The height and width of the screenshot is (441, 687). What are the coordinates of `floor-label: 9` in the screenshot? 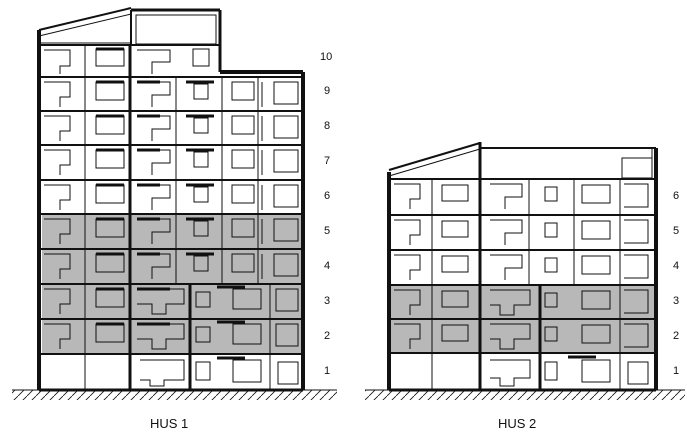 It's located at (327, 91).